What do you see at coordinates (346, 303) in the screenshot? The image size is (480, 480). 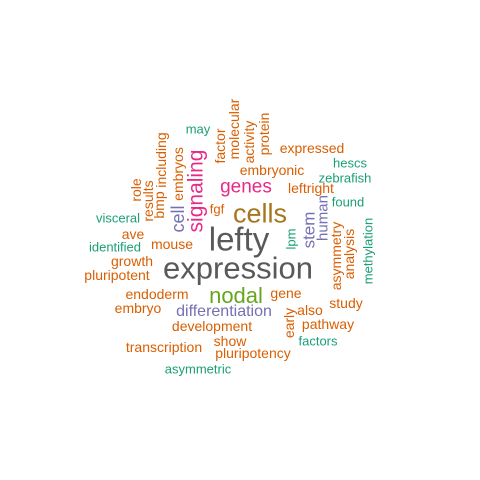 I see `word-study: study` at bounding box center [346, 303].